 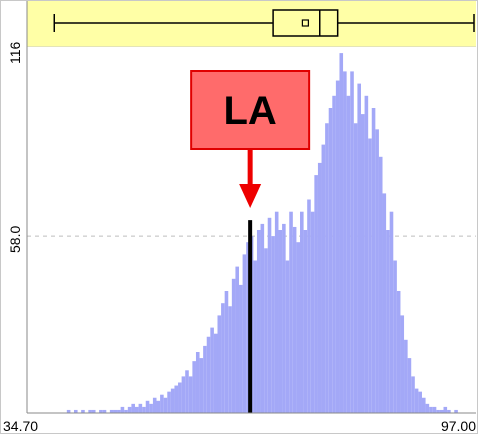 What do you see at coordinates (15, 239) in the screenshot?
I see `y-tick-label-mid: 58.0` at bounding box center [15, 239].